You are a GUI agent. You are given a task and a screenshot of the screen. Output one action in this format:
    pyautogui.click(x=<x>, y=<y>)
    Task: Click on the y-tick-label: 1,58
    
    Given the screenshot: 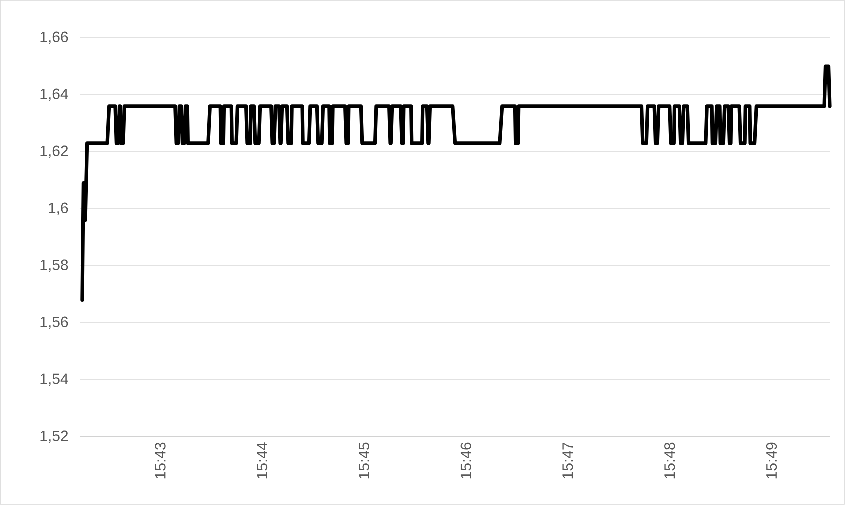 What is the action you would take?
    pyautogui.click(x=54, y=266)
    